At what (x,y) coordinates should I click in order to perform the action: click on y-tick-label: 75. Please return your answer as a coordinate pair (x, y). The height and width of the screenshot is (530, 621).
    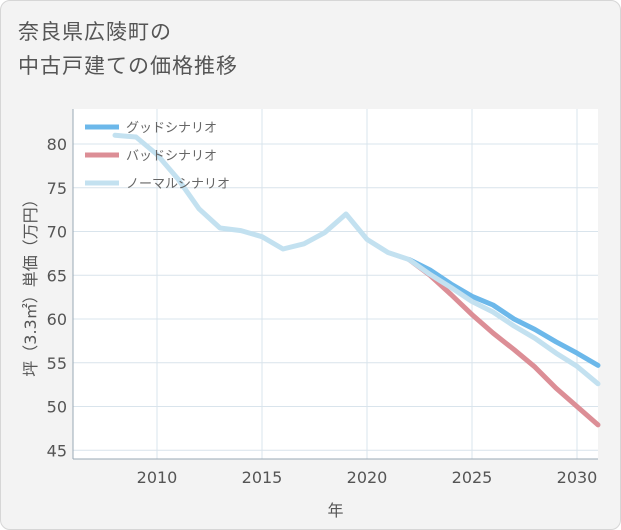
    Looking at the image, I should click on (57, 188).